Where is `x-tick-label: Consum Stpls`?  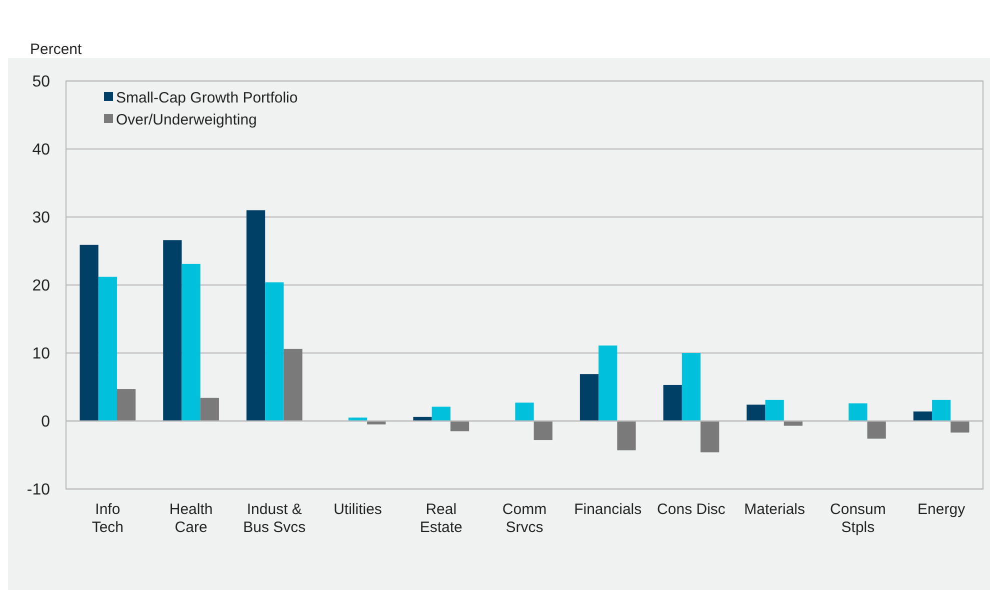 x-tick-label: Consum Stpls is located at coordinates (858, 518).